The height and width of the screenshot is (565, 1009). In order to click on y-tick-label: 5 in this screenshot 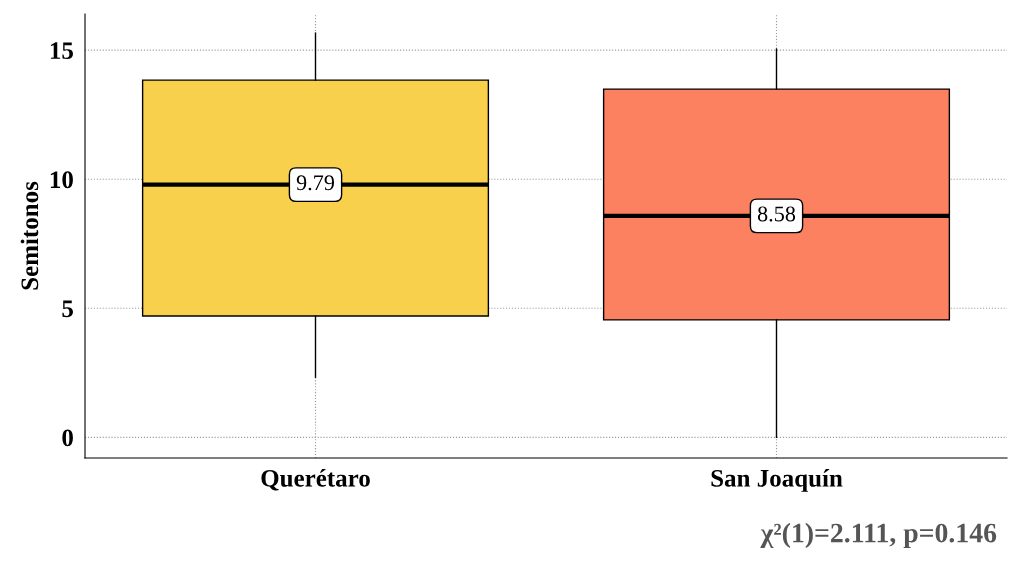, I will do `click(67, 309)`.